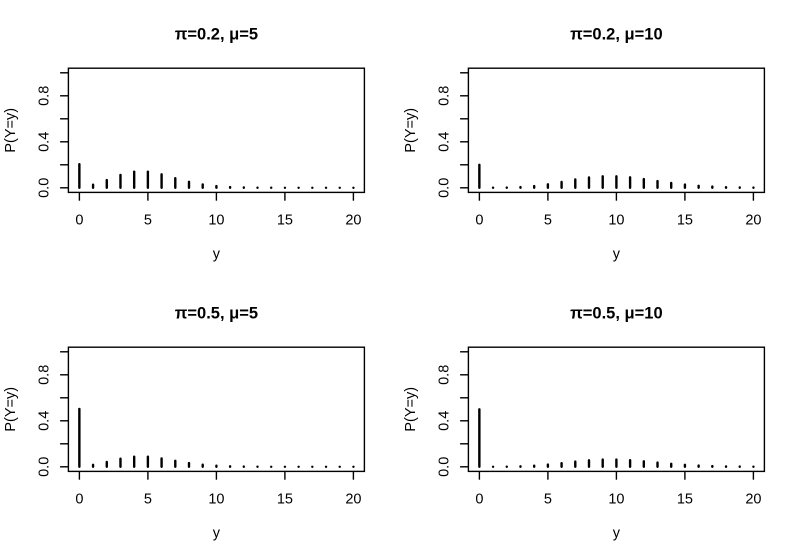 Image resolution: width=800 pixels, height=558 pixels. What do you see at coordinates (616, 34) in the screenshot?
I see `svg-text: π=0.2, μ=10` at bounding box center [616, 34].